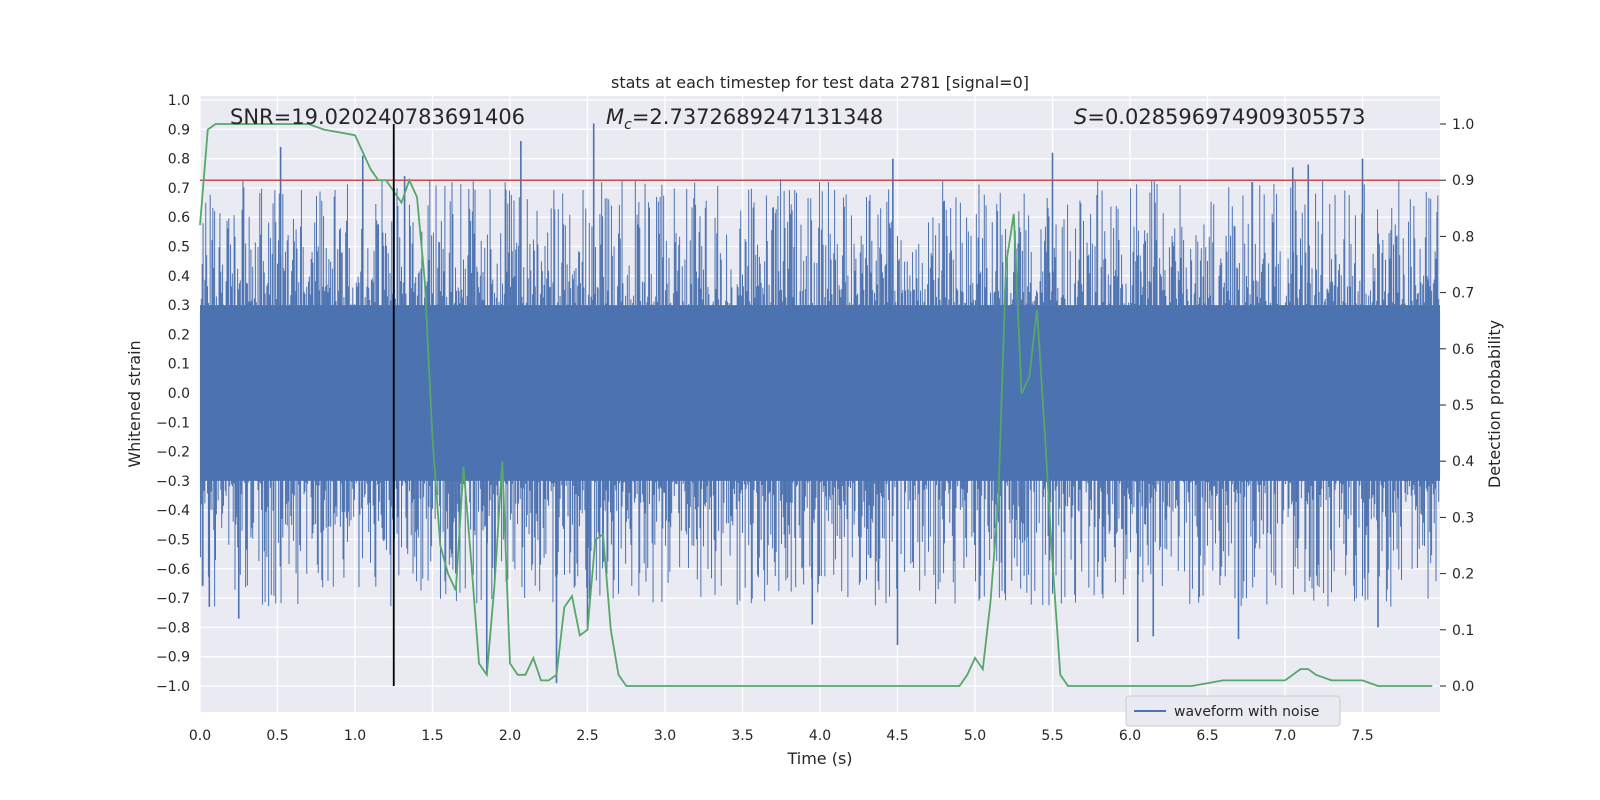 This screenshot has height=800, width=1600. I want to click on y2-tick-label: 0.4, so click(1463, 462).